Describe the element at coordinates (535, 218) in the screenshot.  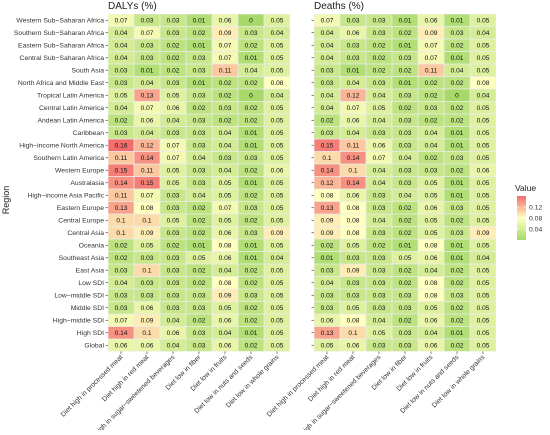
I see `legend-tick-label: 0.08` at that location.